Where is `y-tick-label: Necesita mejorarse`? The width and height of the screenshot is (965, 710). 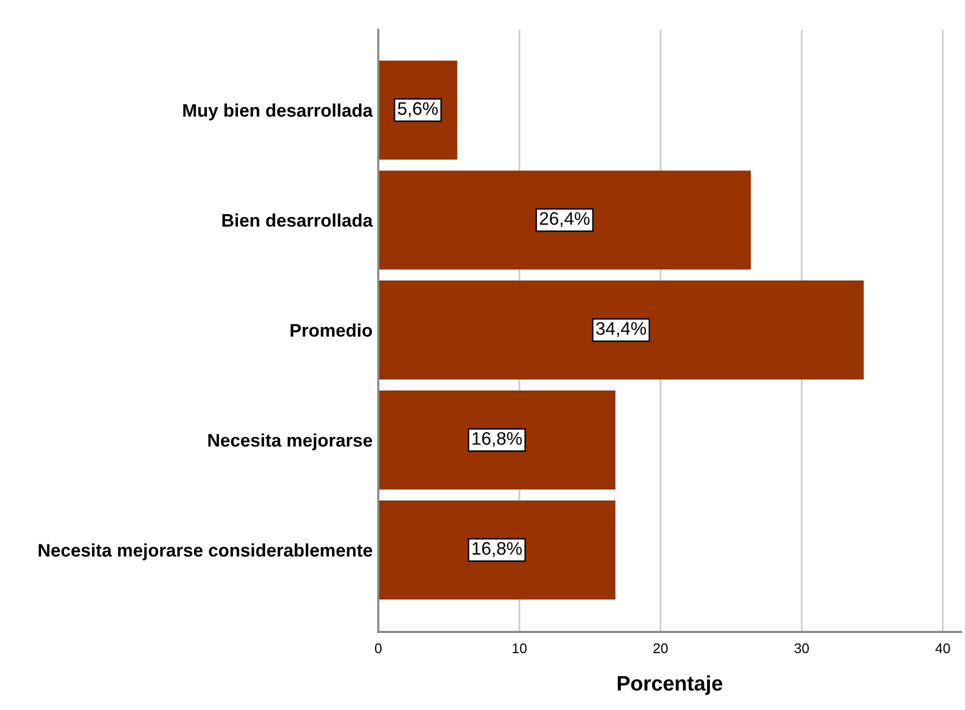
y-tick-label: Necesita mejorarse is located at coordinates (290, 441).